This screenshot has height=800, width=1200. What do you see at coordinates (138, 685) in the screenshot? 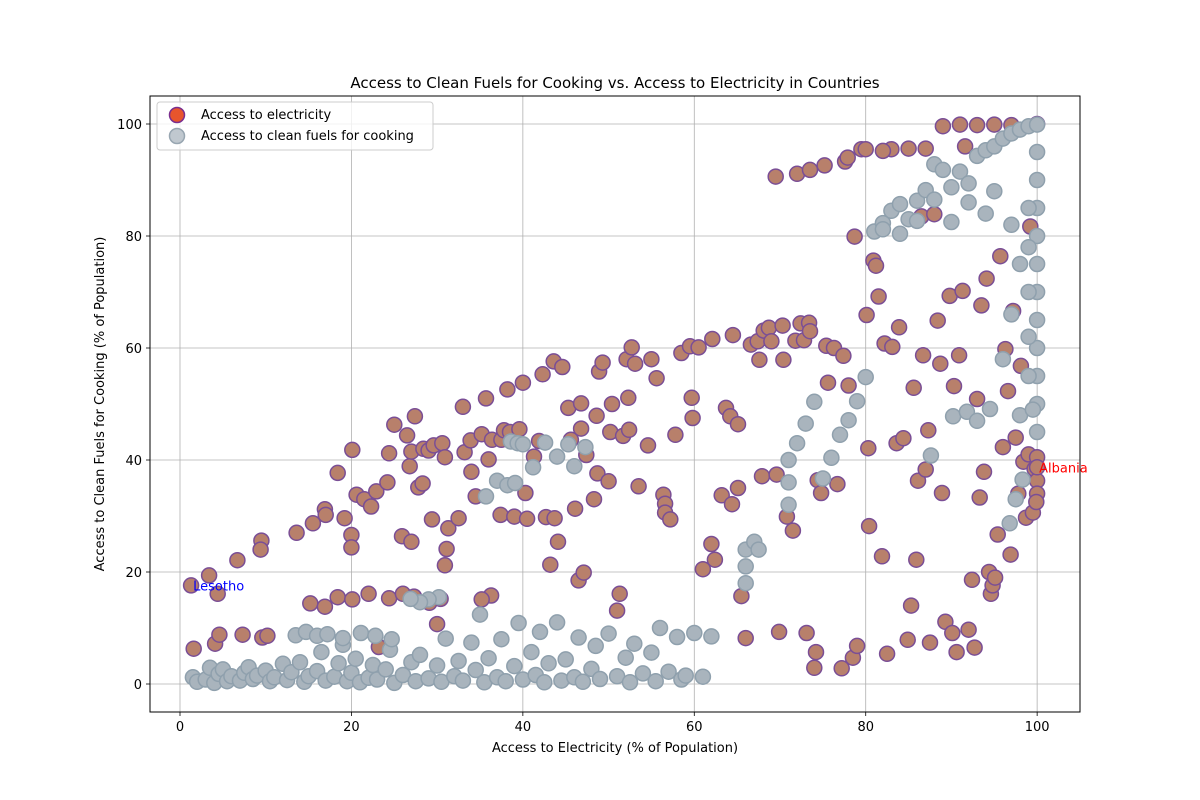
I see `y-tick-label: 0` at bounding box center [138, 685].